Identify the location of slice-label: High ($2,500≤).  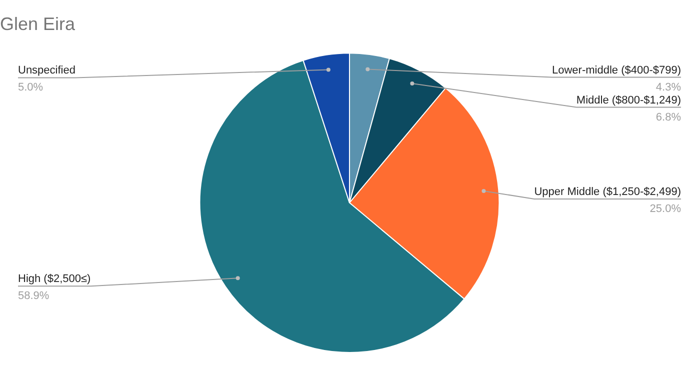
(54, 279).